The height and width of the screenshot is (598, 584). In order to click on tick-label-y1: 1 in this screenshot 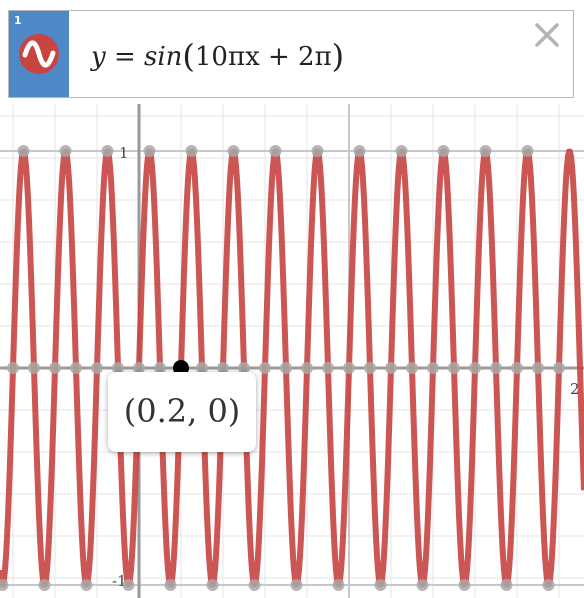, I will do `click(124, 153)`.